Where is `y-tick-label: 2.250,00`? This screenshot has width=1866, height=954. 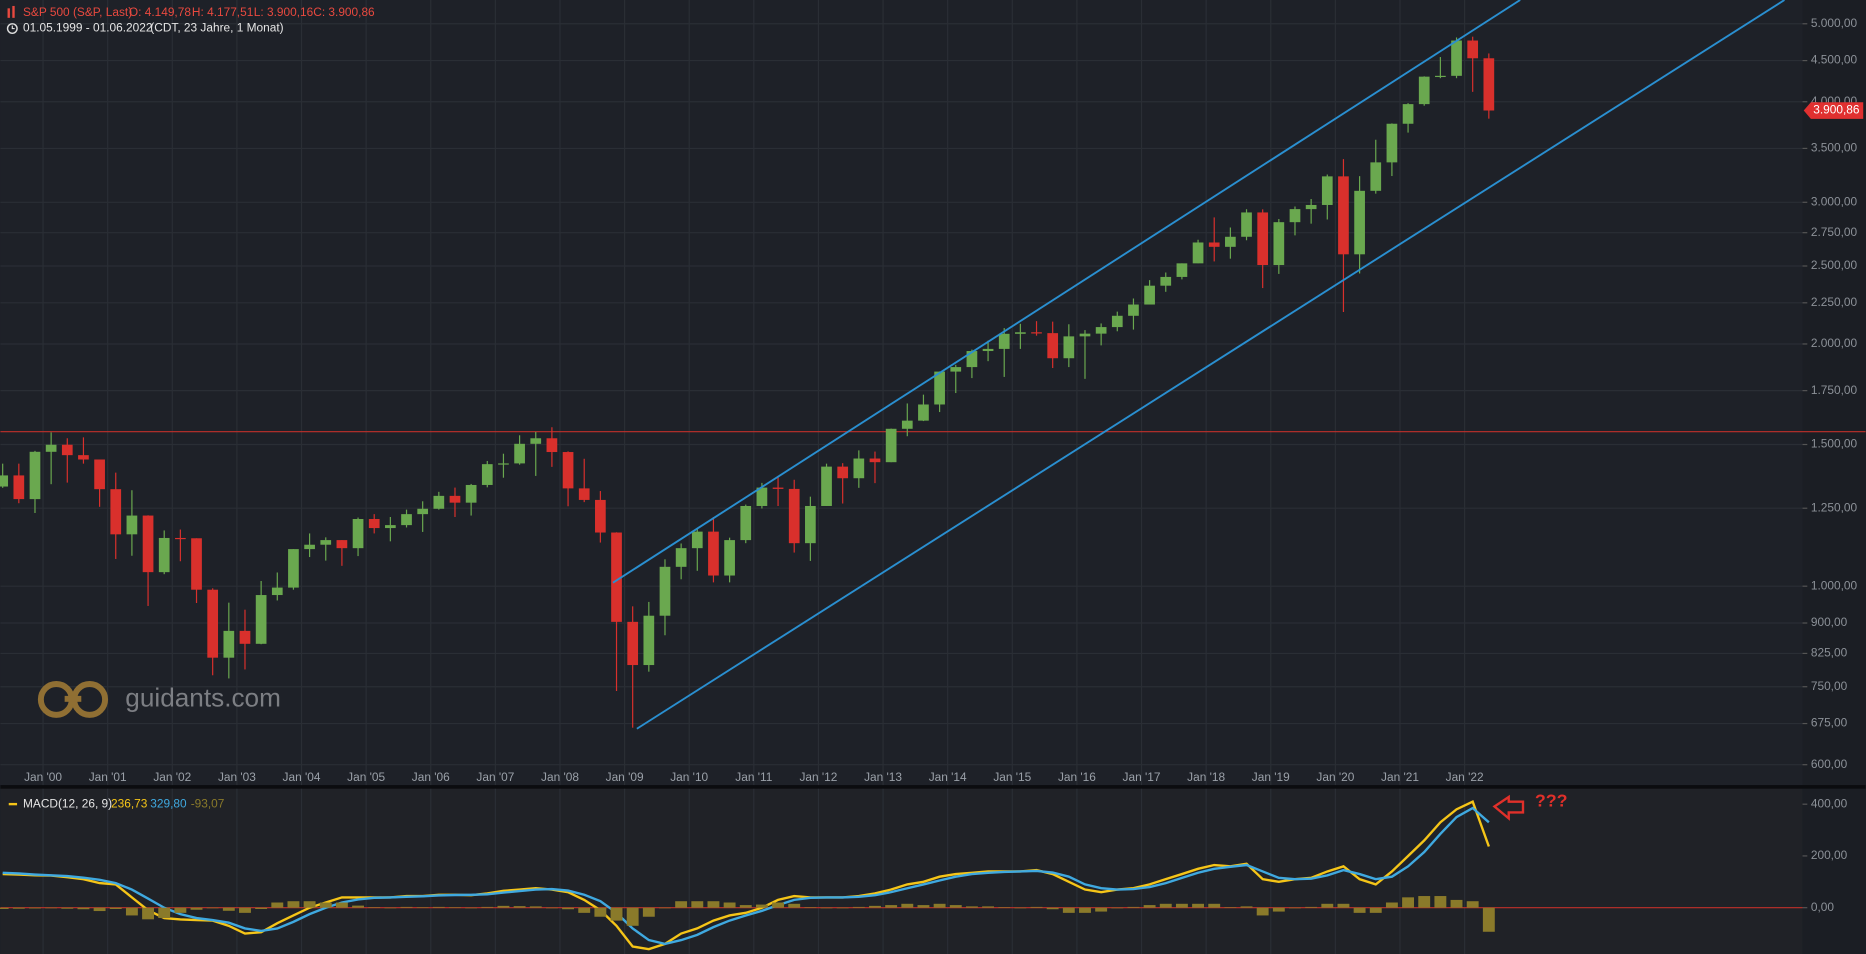 y-tick-label: 2.250,00 is located at coordinates (1834, 302).